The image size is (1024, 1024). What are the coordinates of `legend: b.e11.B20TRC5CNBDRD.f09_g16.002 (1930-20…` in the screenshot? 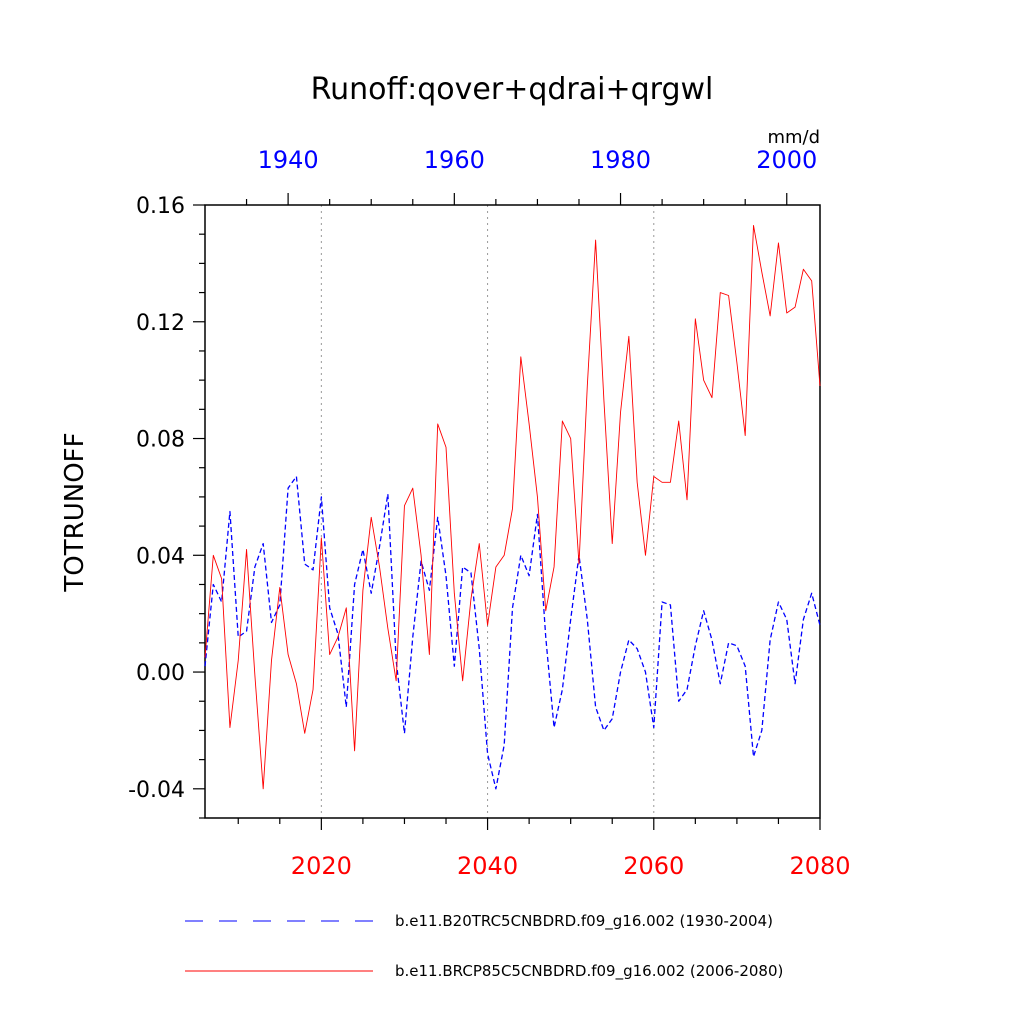 It's located at (484, 946).